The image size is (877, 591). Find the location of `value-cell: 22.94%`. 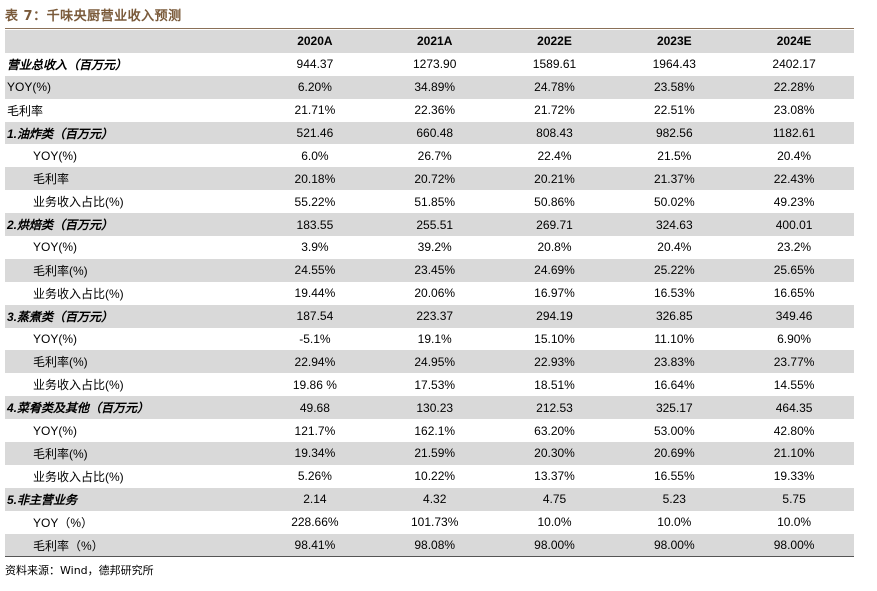

value-cell: 22.94% is located at coordinates (315, 361).